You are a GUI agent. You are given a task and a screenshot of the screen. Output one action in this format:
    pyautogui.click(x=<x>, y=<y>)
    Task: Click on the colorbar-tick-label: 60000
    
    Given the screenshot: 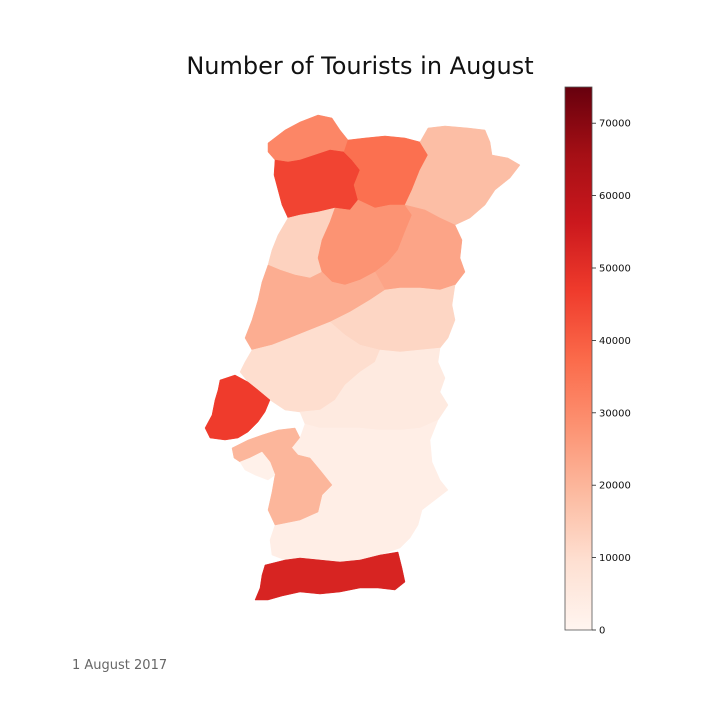 What is the action you would take?
    pyautogui.click(x=615, y=196)
    